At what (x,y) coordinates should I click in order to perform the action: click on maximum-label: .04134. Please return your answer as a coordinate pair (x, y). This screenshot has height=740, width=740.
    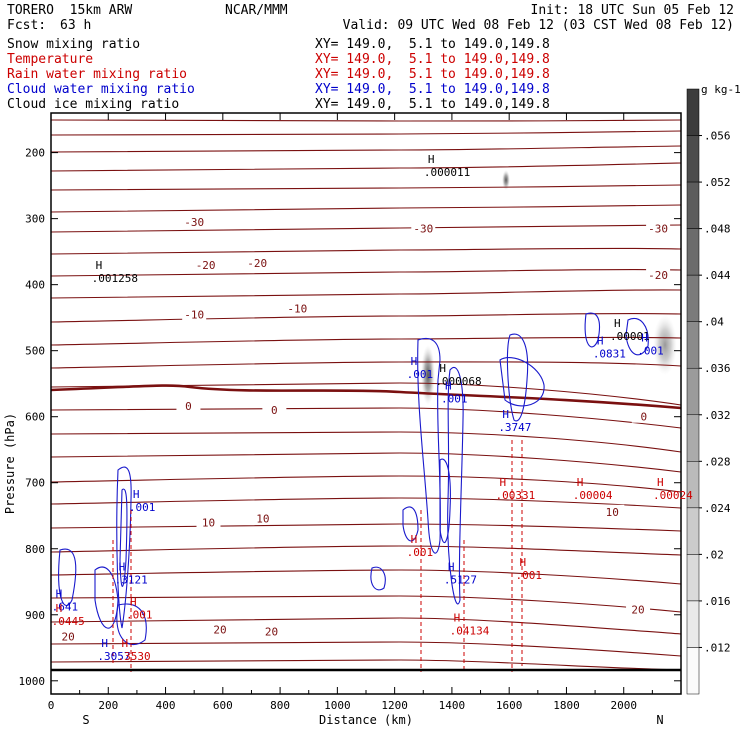
    Looking at the image, I should click on (470, 630).